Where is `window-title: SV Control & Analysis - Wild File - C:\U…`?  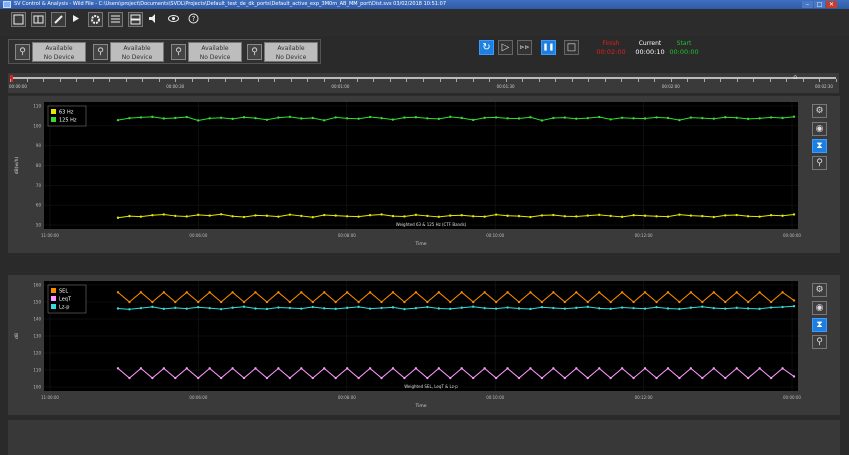
window-title: SV Control & Analysis - Wild File - C:\U… is located at coordinates (230, 4).